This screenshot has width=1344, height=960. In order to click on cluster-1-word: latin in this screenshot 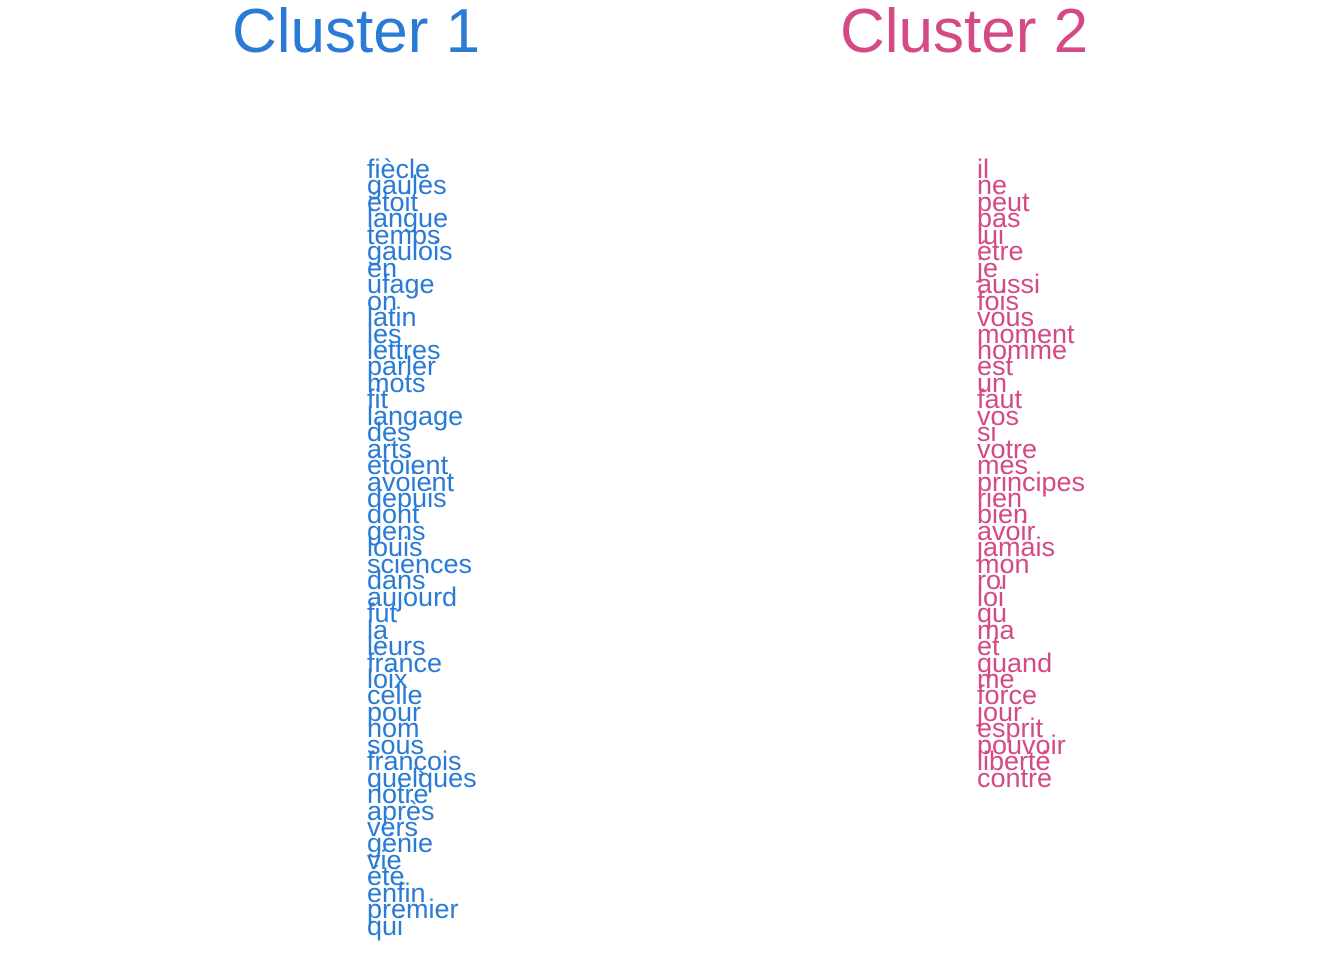, I will do `click(392, 317)`.